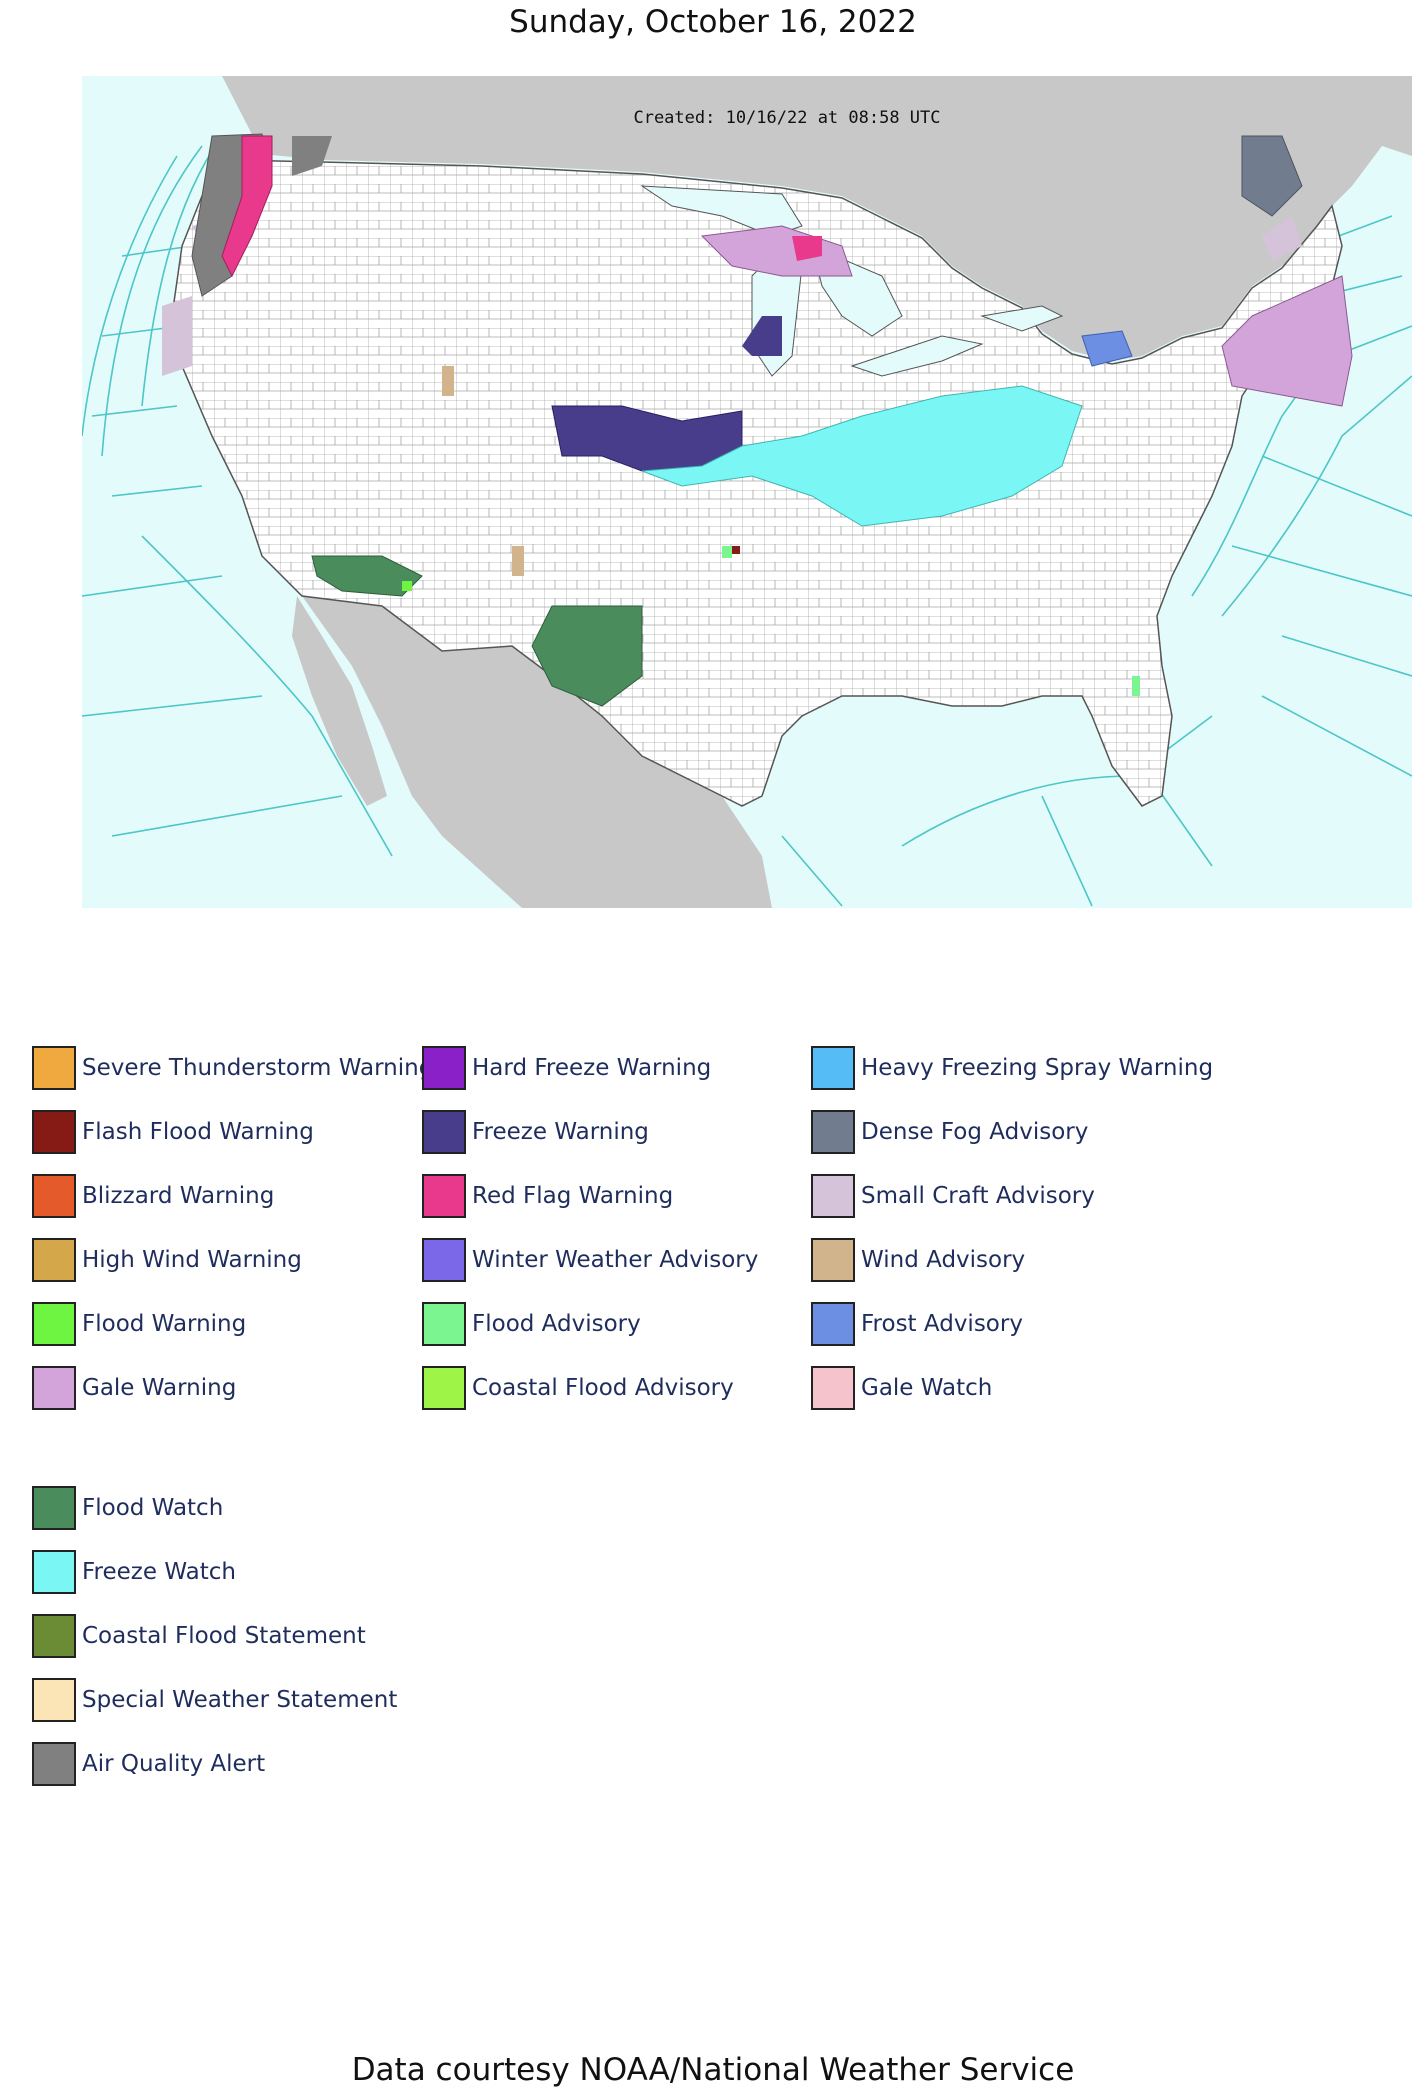 The width and height of the screenshot is (1426, 2097). I want to click on legend-label: Small Craft Advisory, so click(978, 1196).